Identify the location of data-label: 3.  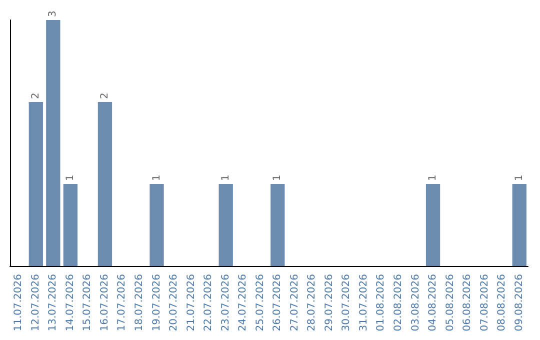
(53, 13).